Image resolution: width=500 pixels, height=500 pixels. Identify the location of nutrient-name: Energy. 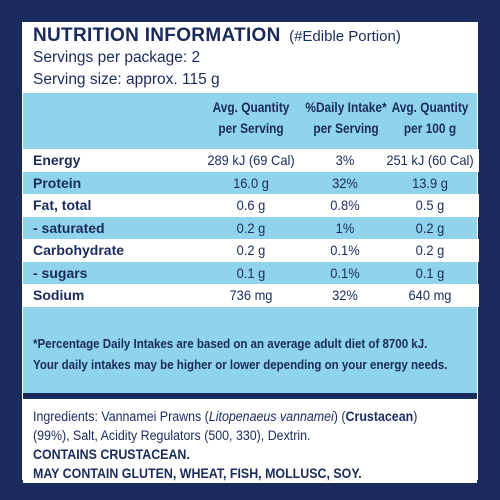
(57, 160).